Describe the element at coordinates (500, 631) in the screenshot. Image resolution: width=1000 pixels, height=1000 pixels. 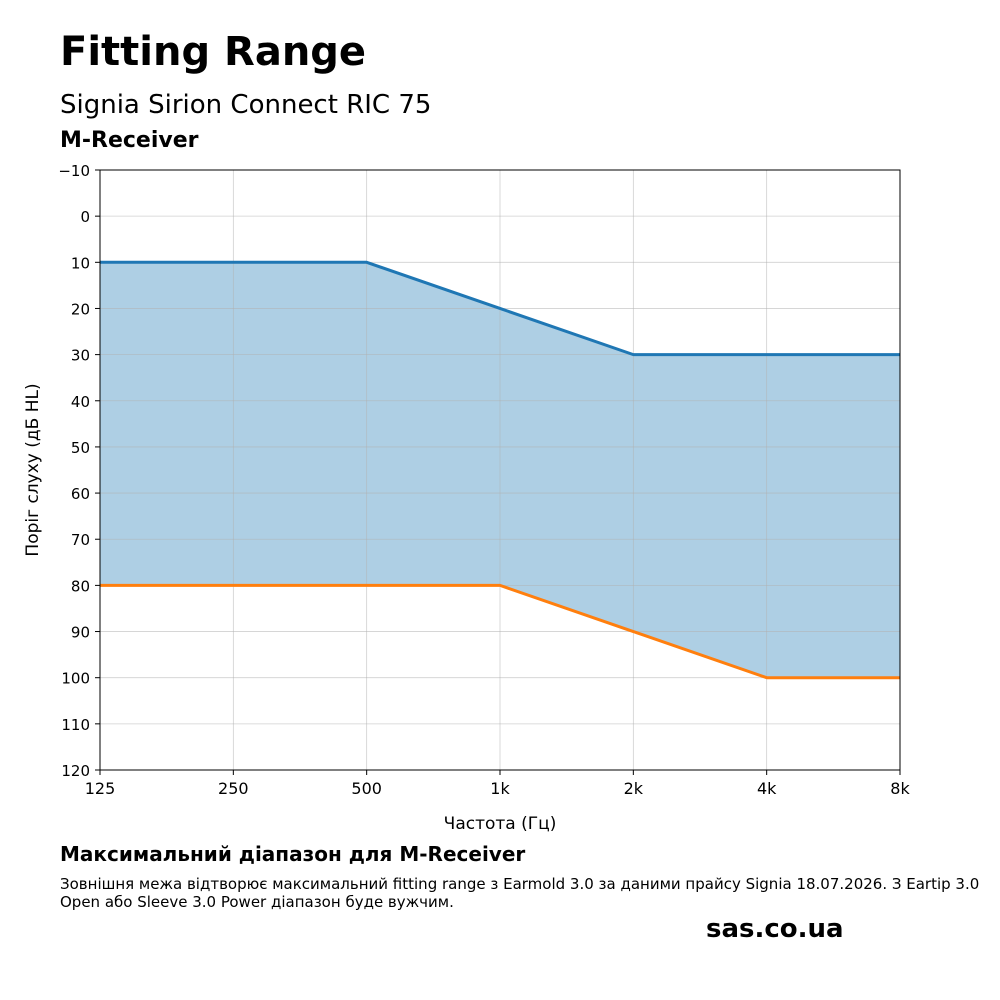
I see `lower-bound-line` at that location.